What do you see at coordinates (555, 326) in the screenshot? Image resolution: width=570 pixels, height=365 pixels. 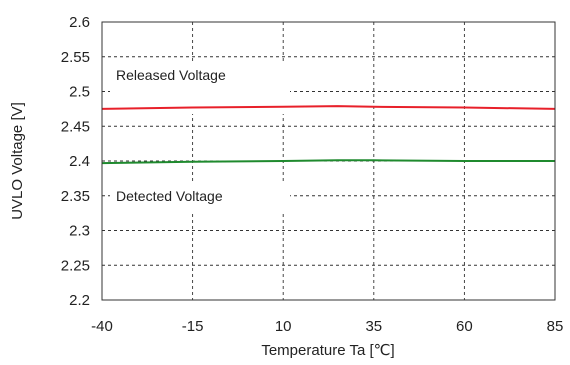 I see `x-tick-label: 85` at bounding box center [555, 326].